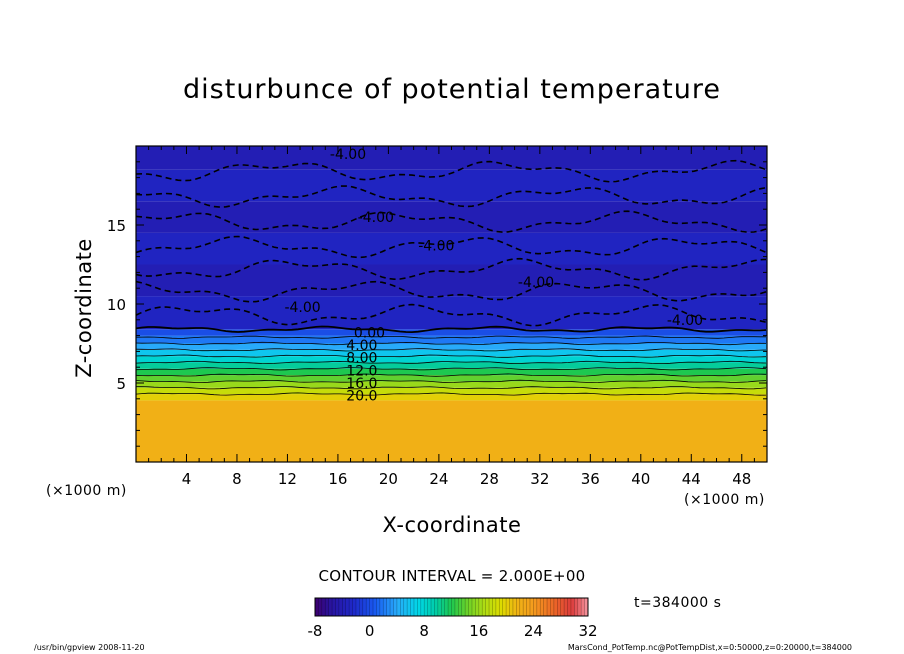  Describe the element at coordinates (370, 631) in the screenshot. I see `colorbar-tick-label: 0` at that location.